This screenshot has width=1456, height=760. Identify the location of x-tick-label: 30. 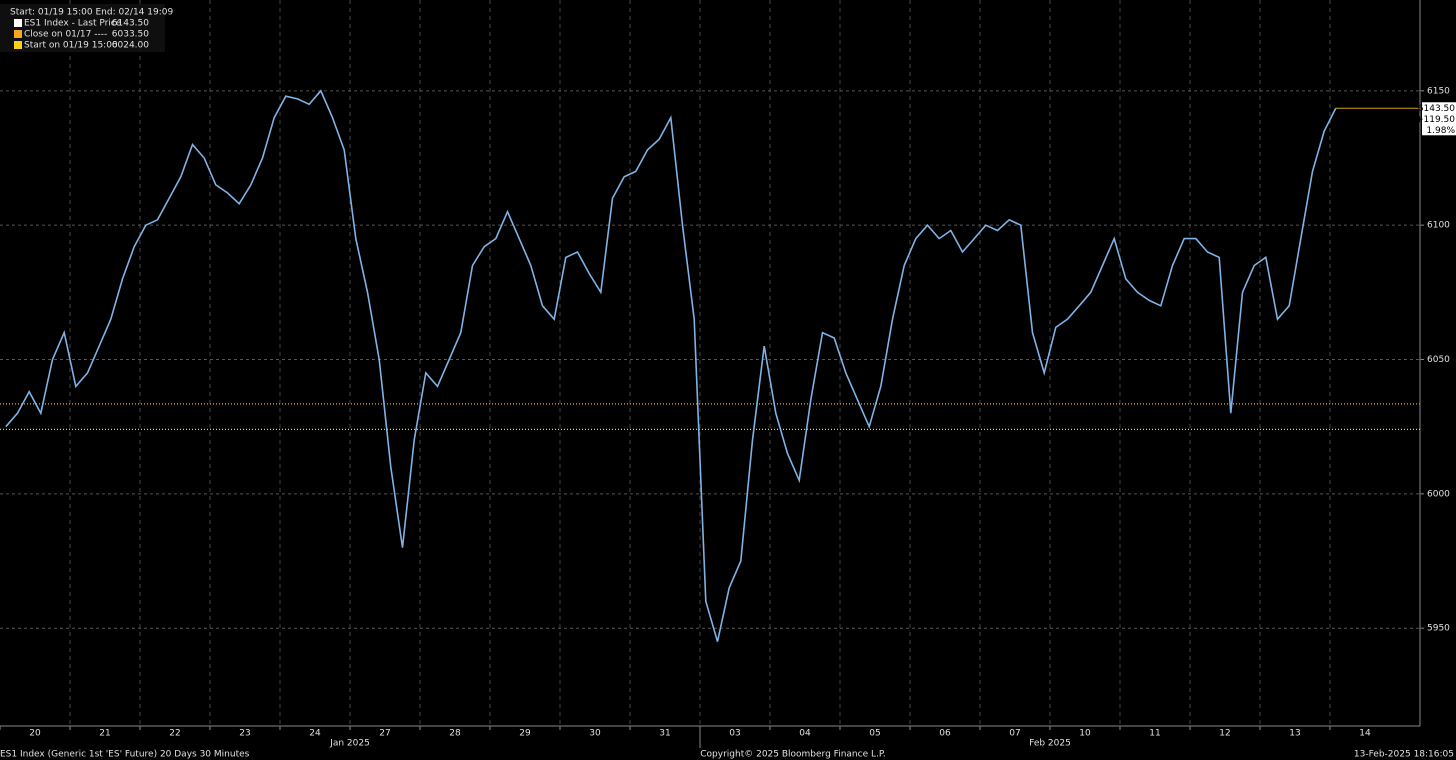
(595, 734).